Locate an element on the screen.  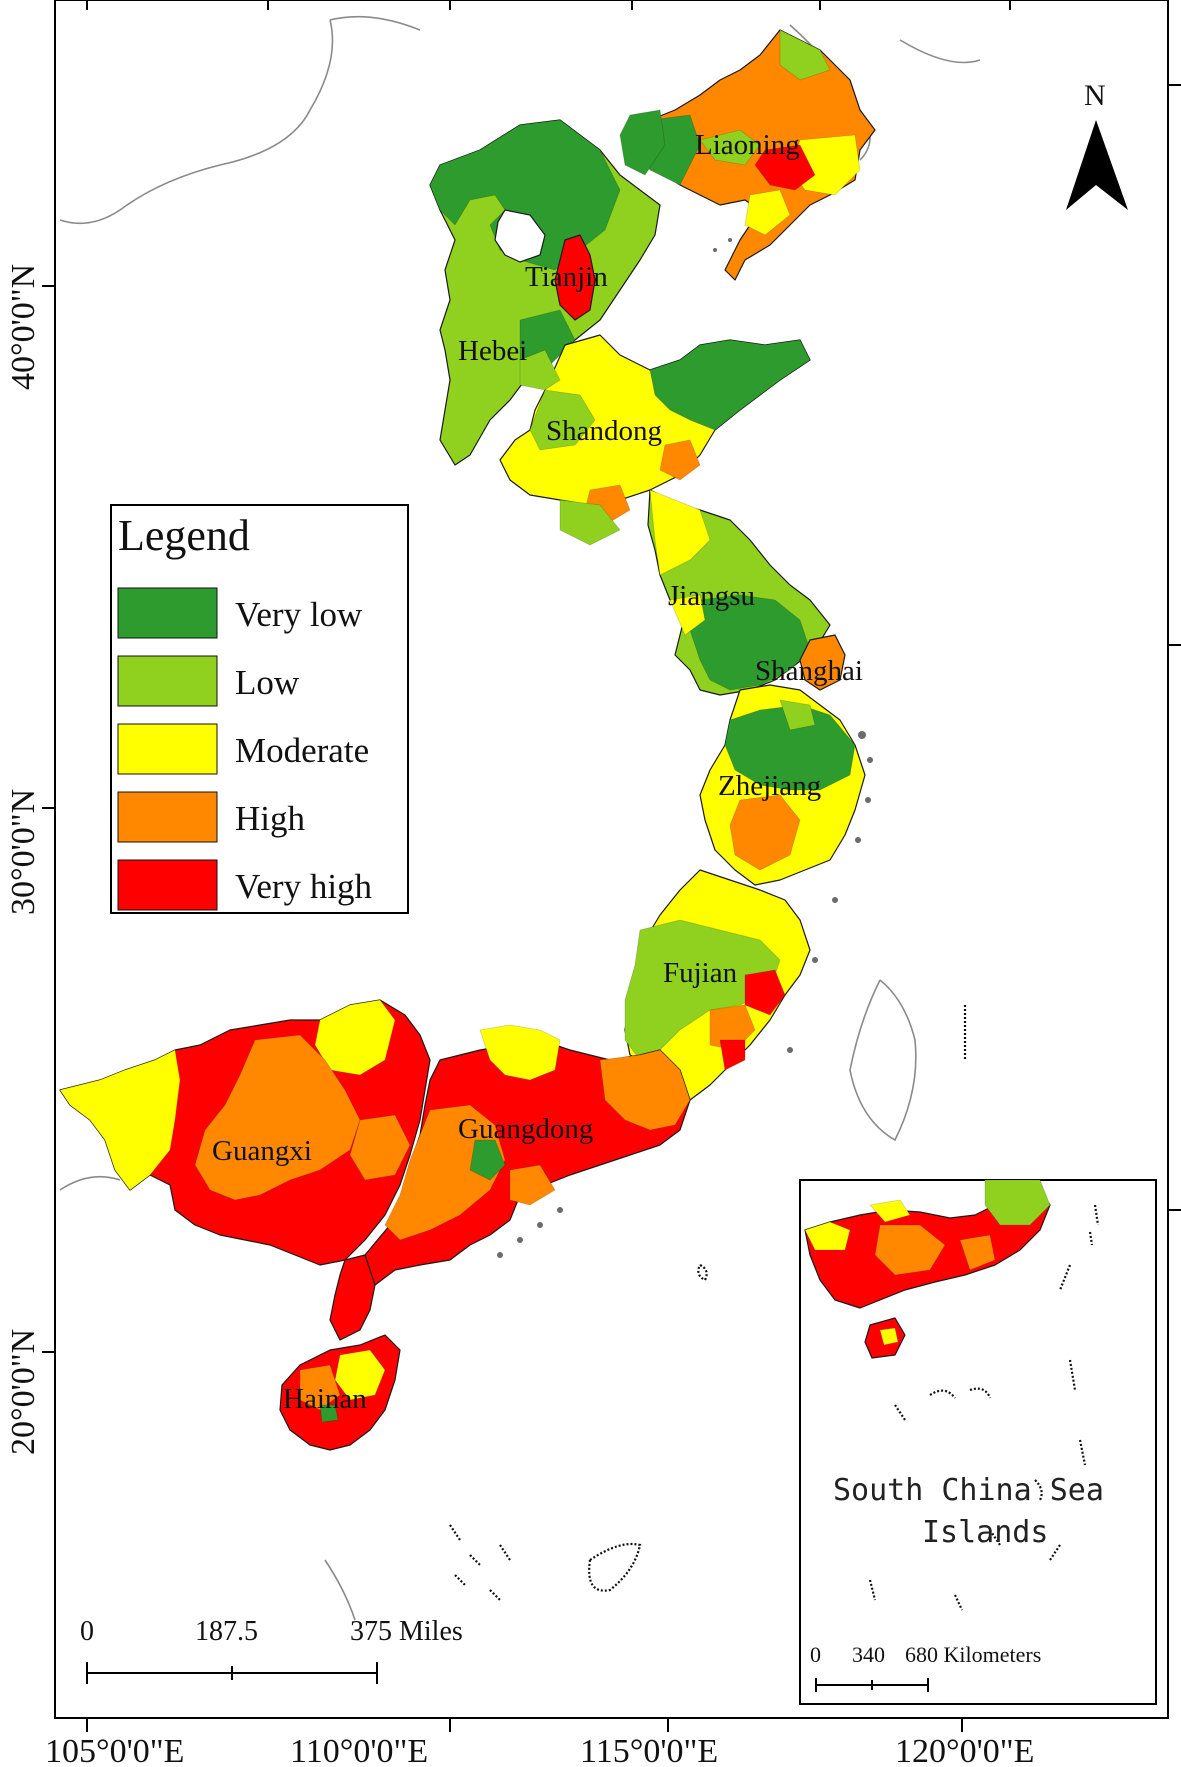
scs-islands is located at coordinates (708, 1303).